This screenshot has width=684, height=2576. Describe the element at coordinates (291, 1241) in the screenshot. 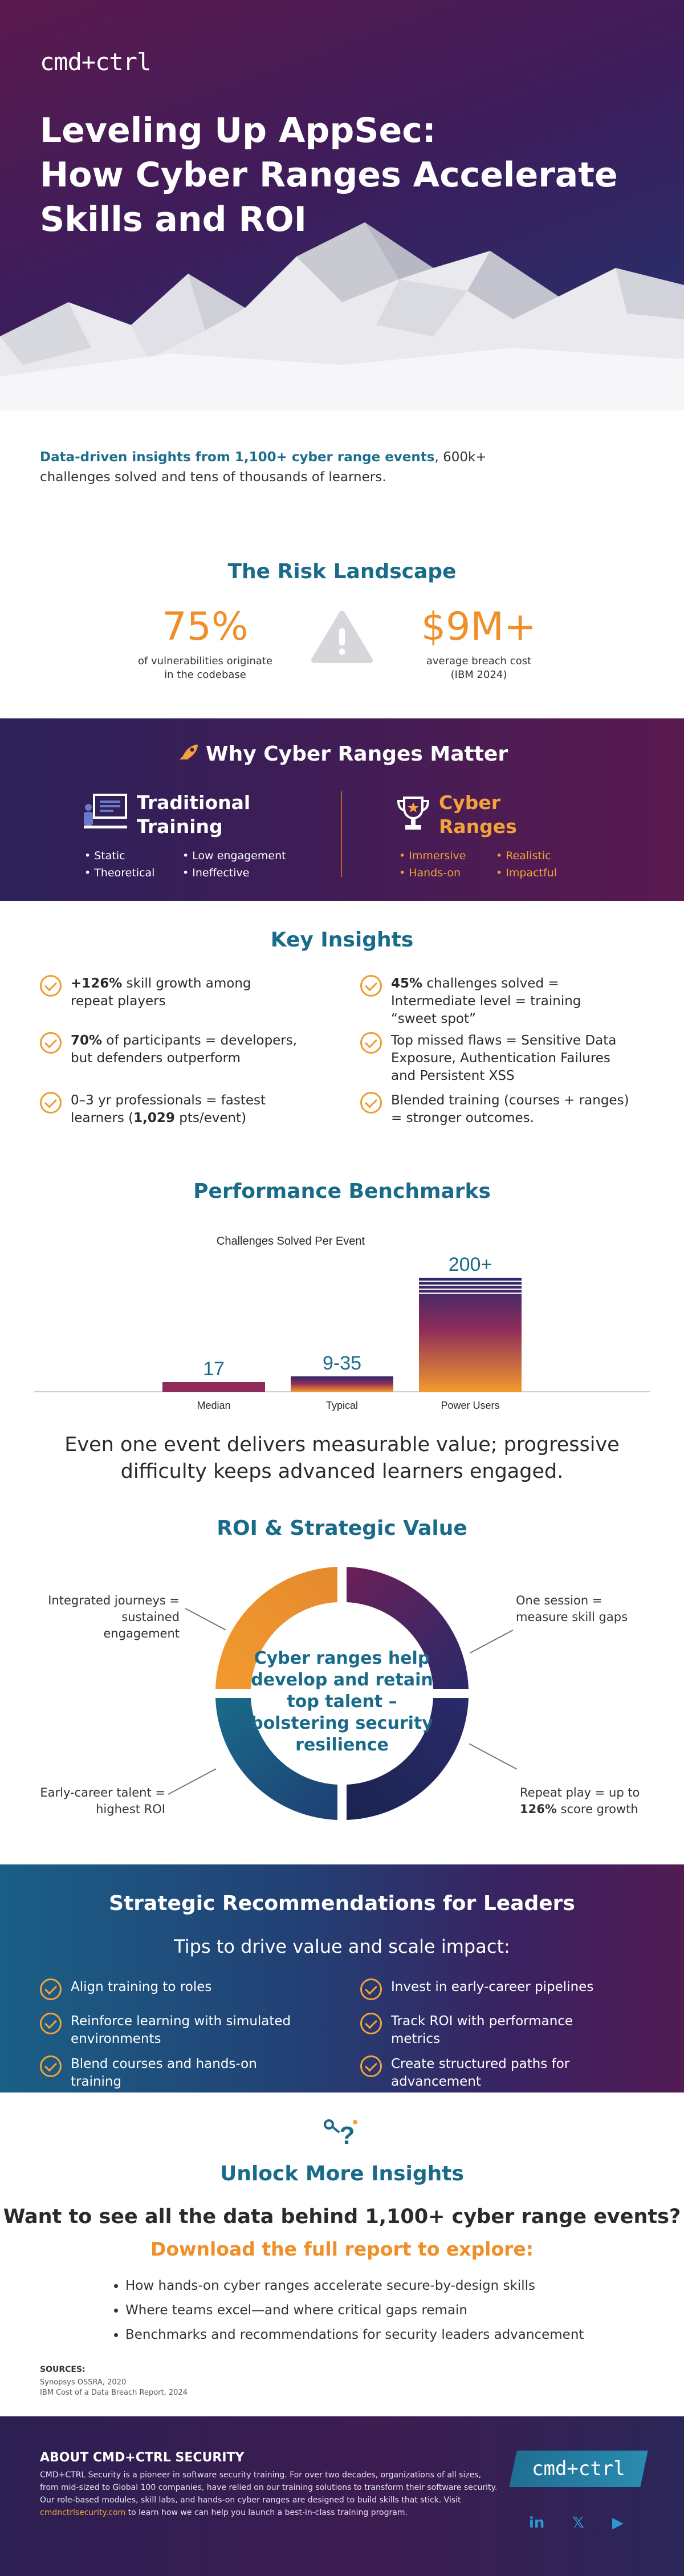

I see `chart-title: Challenges Solved Per Event` at that location.